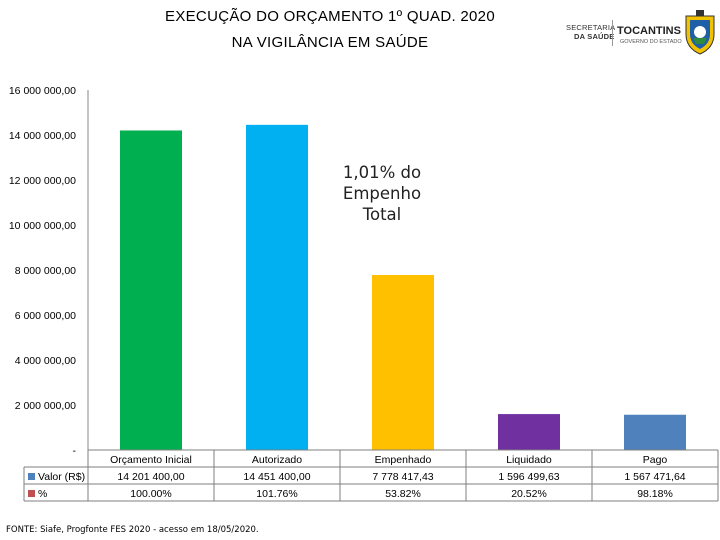 The height and width of the screenshot is (540, 720). What do you see at coordinates (45, 316) in the screenshot?
I see `y-tick-label: 6 000 000,00` at bounding box center [45, 316].